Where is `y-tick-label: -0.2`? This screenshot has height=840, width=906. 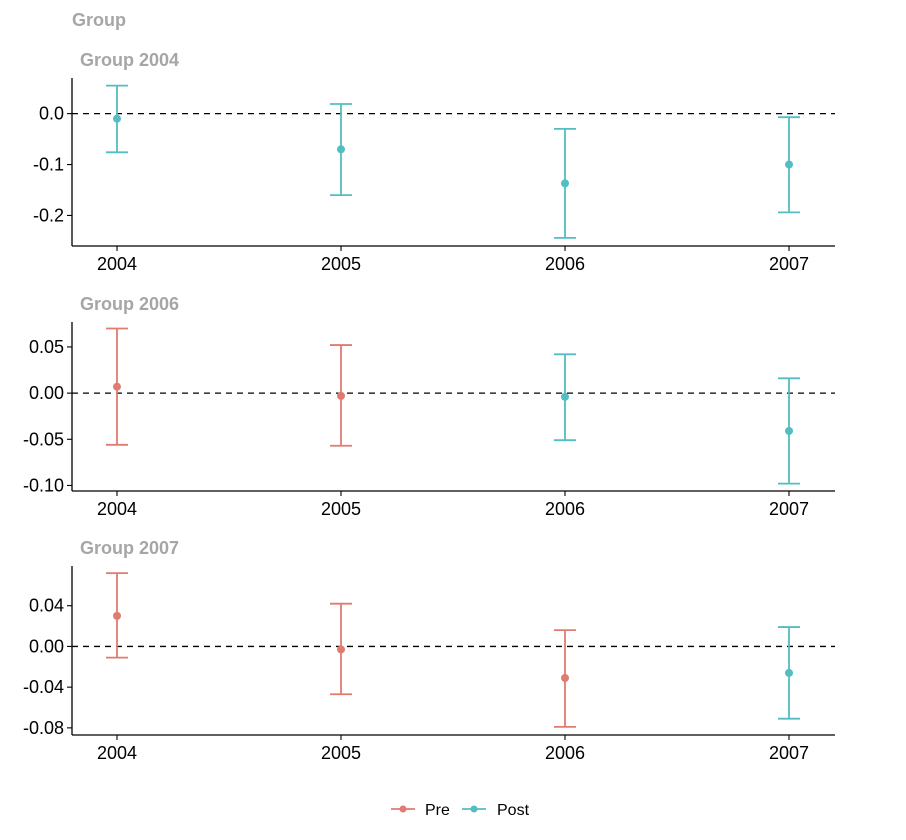
y-tick-label: -0.2 is located at coordinates (48, 215).